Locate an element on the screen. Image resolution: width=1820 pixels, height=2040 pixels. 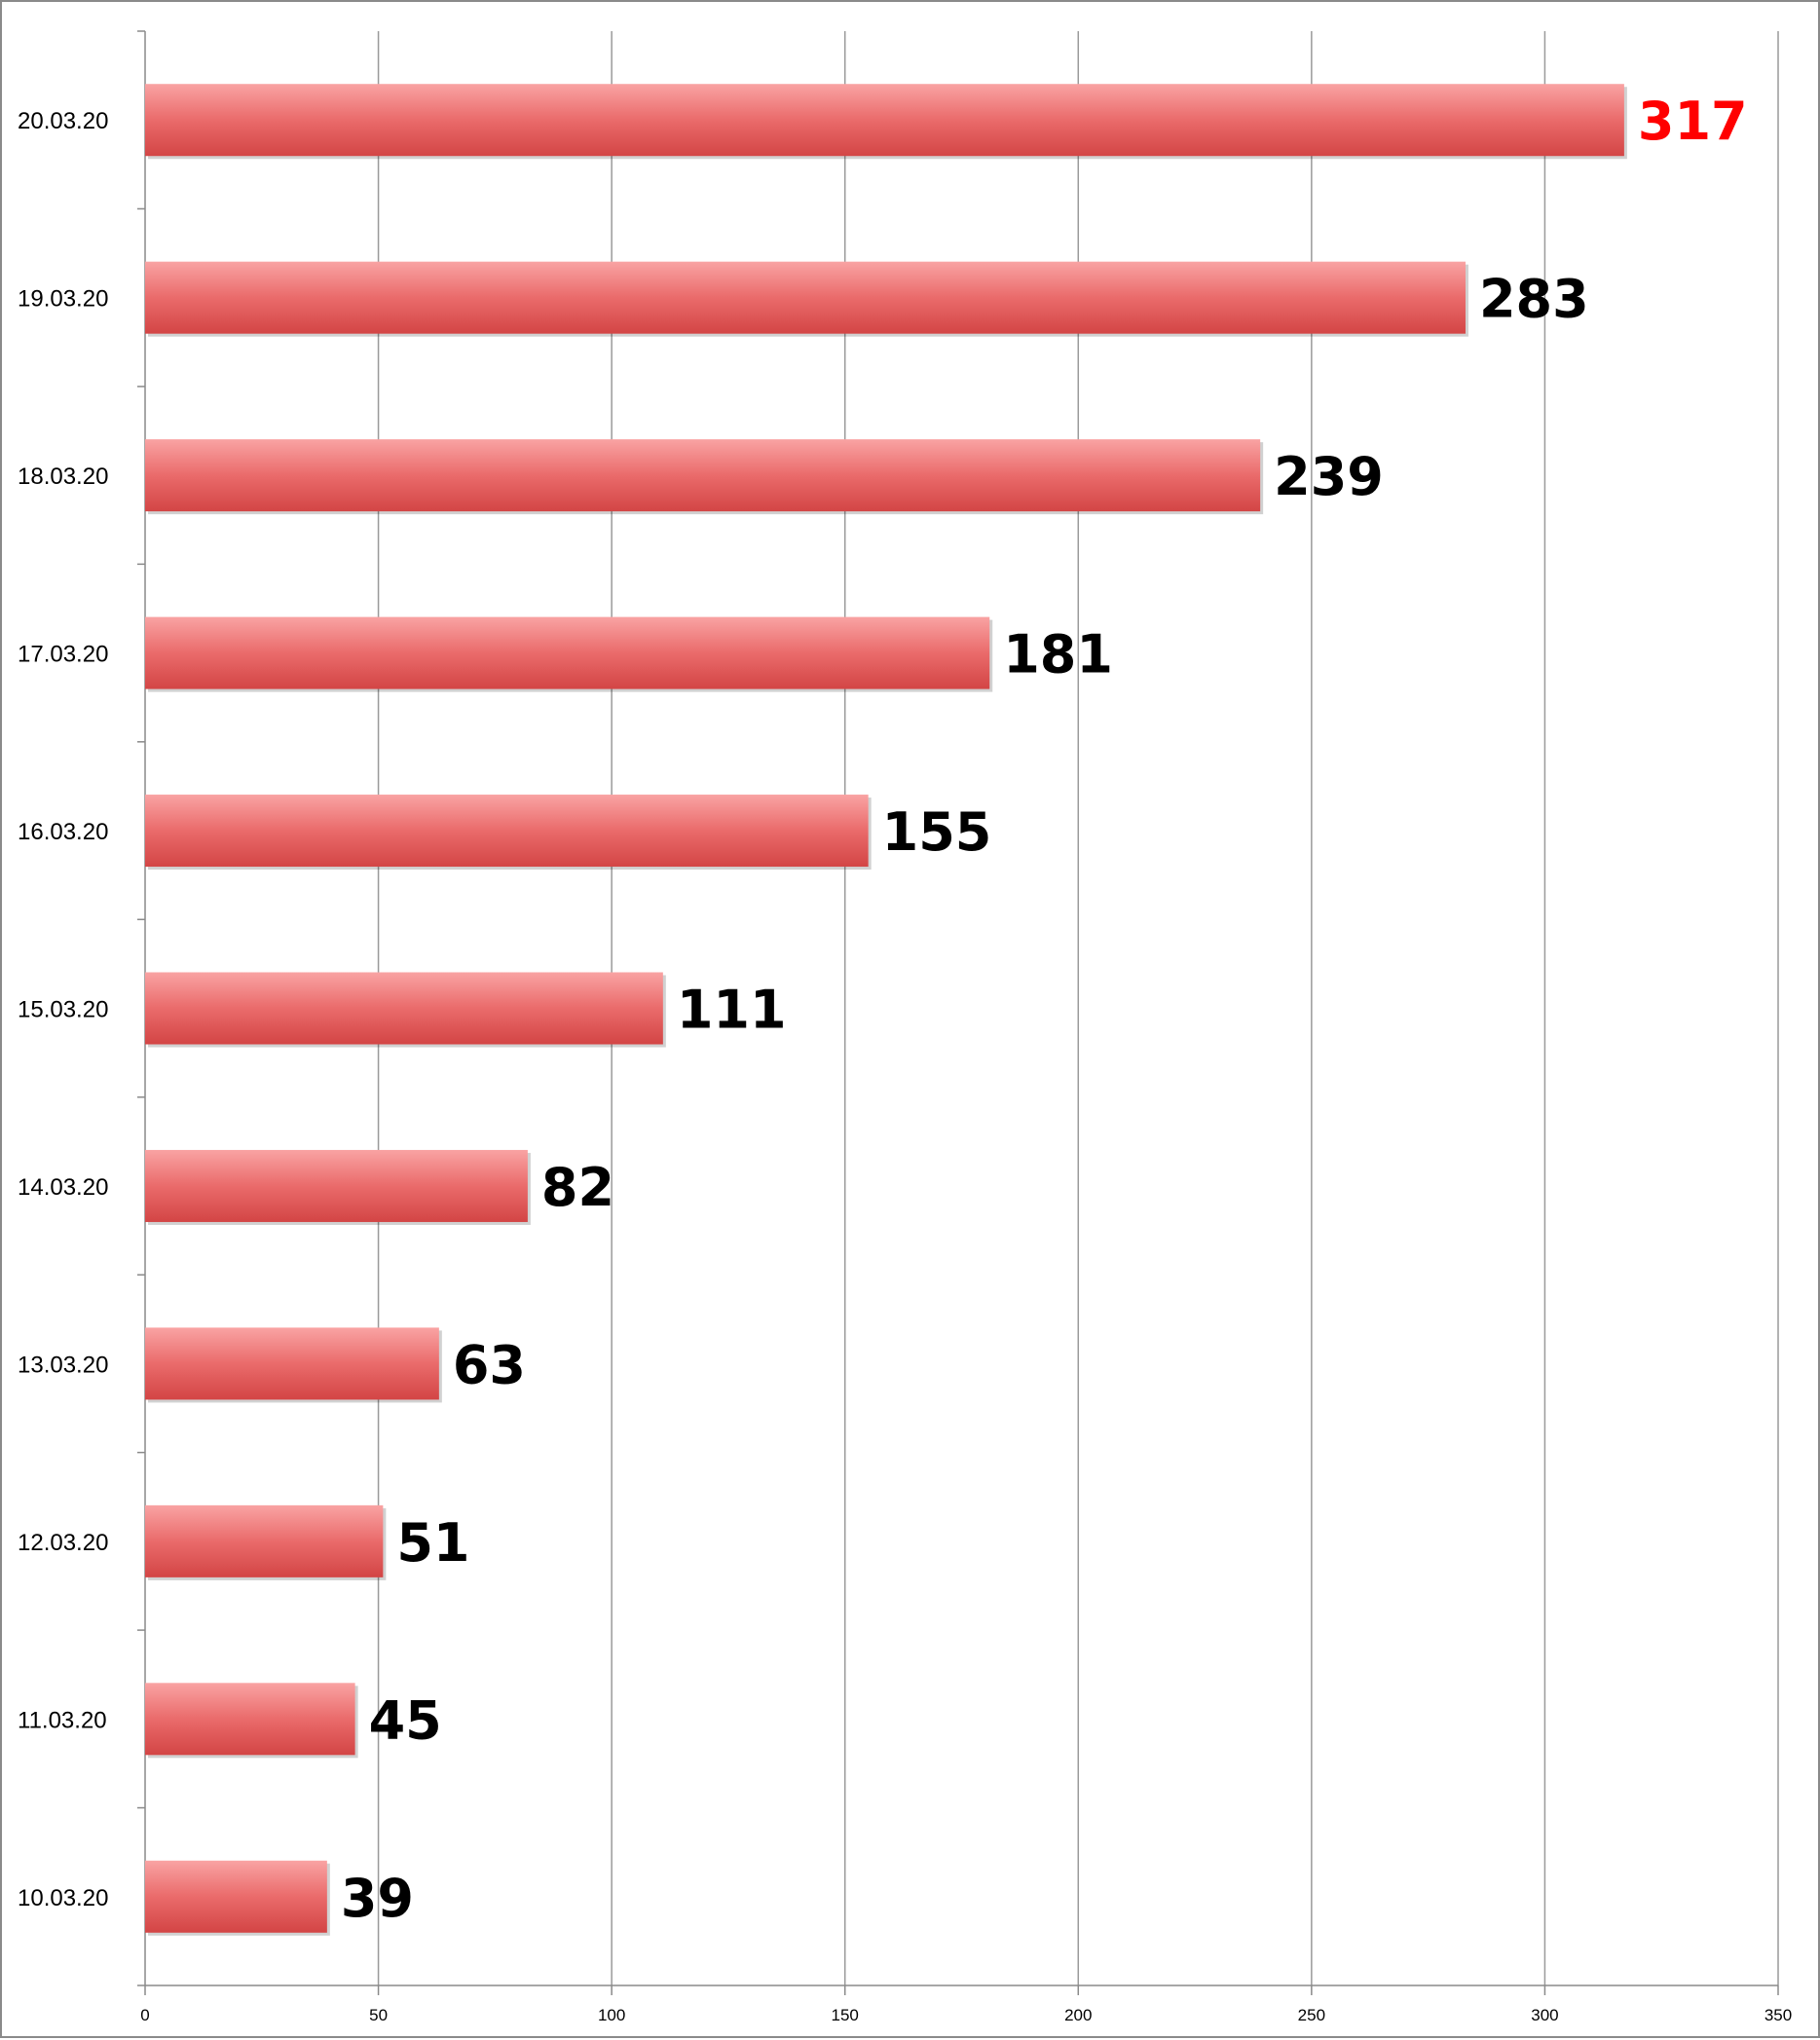
data-label: 155 is located at coordinates (937, 832).